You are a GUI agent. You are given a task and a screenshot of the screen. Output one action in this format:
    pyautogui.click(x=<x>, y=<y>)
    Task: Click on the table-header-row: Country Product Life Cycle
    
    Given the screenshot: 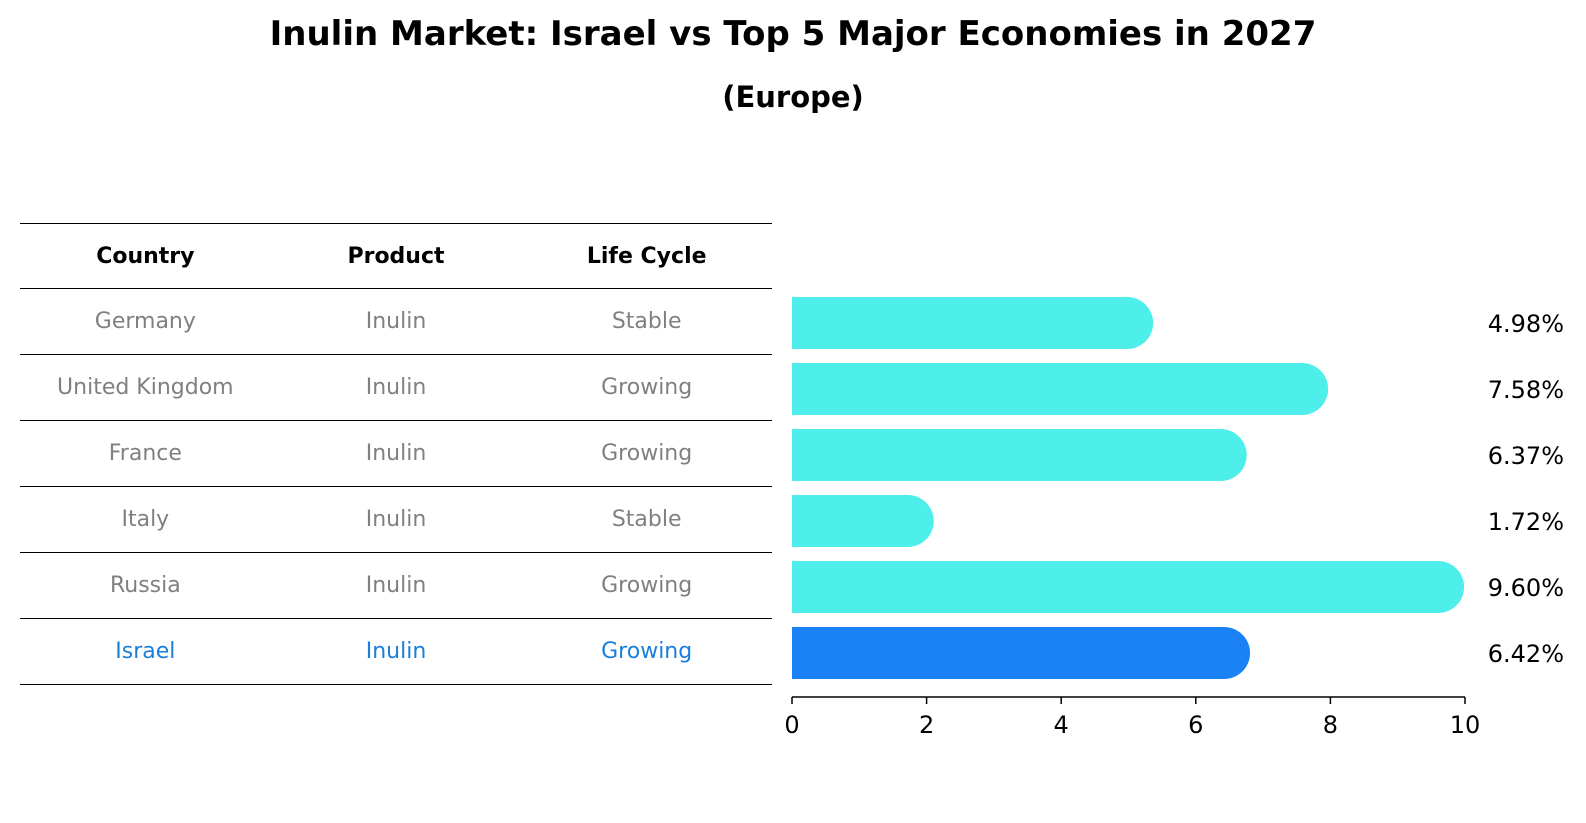 What is the action you would take?
    pyautogui.click(x=396, y=256)
    